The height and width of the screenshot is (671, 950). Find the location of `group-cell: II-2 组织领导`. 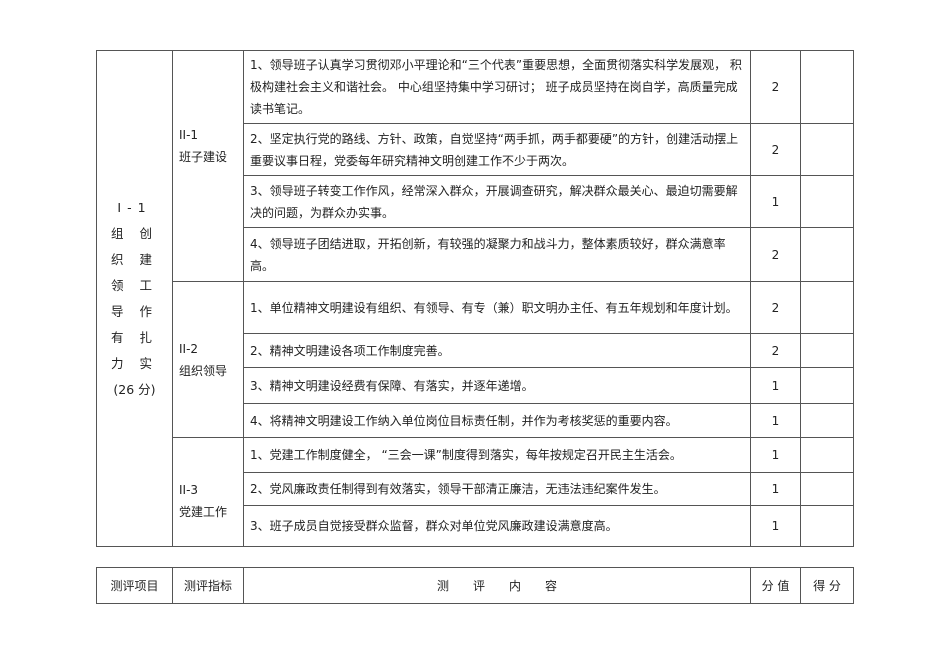

group-cell: II-2 组织领导 is located at coordinates (208, 359).